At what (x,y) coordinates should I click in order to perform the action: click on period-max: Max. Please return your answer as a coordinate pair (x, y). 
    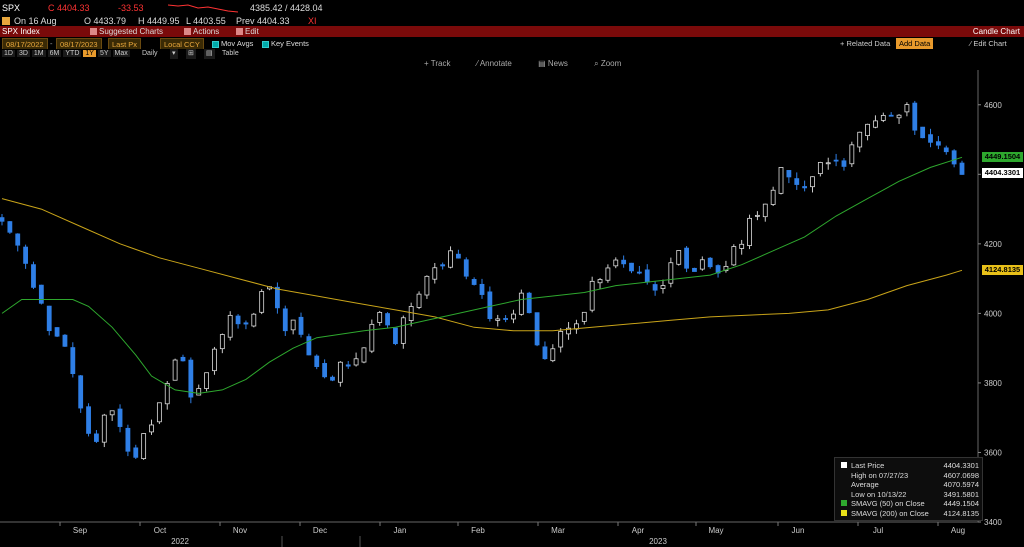
    Looking at the image, I should click on (121, 53).